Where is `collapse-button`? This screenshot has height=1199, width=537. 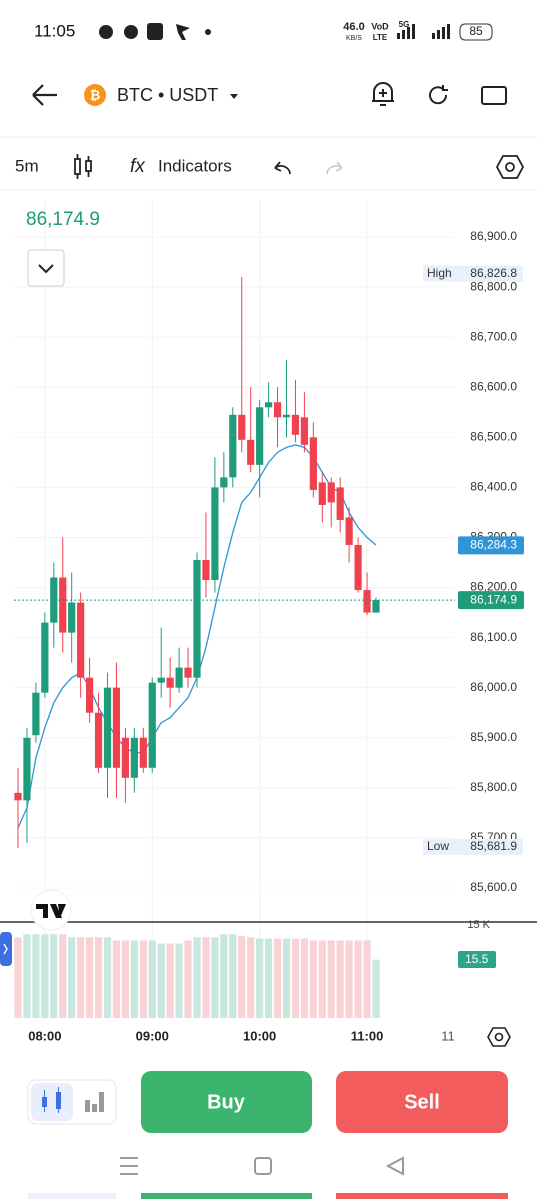
collapse-button is located at coordinates (46, 268).